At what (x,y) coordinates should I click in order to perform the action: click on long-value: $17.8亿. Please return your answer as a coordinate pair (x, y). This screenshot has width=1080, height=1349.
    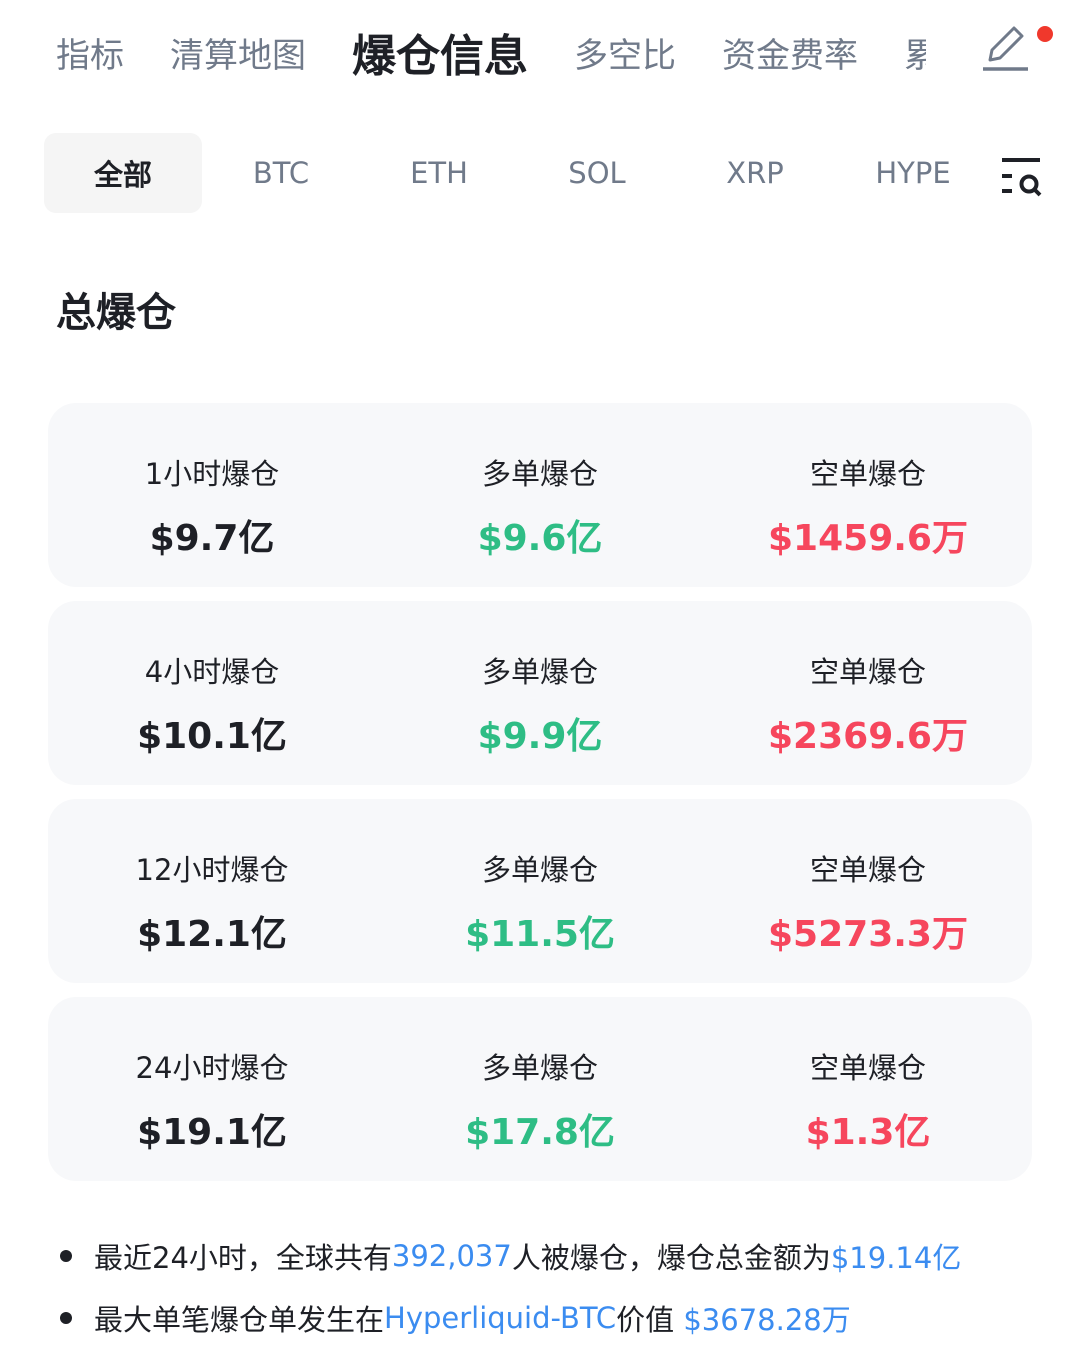
    Looking at the image, I should click on (540, 1132).